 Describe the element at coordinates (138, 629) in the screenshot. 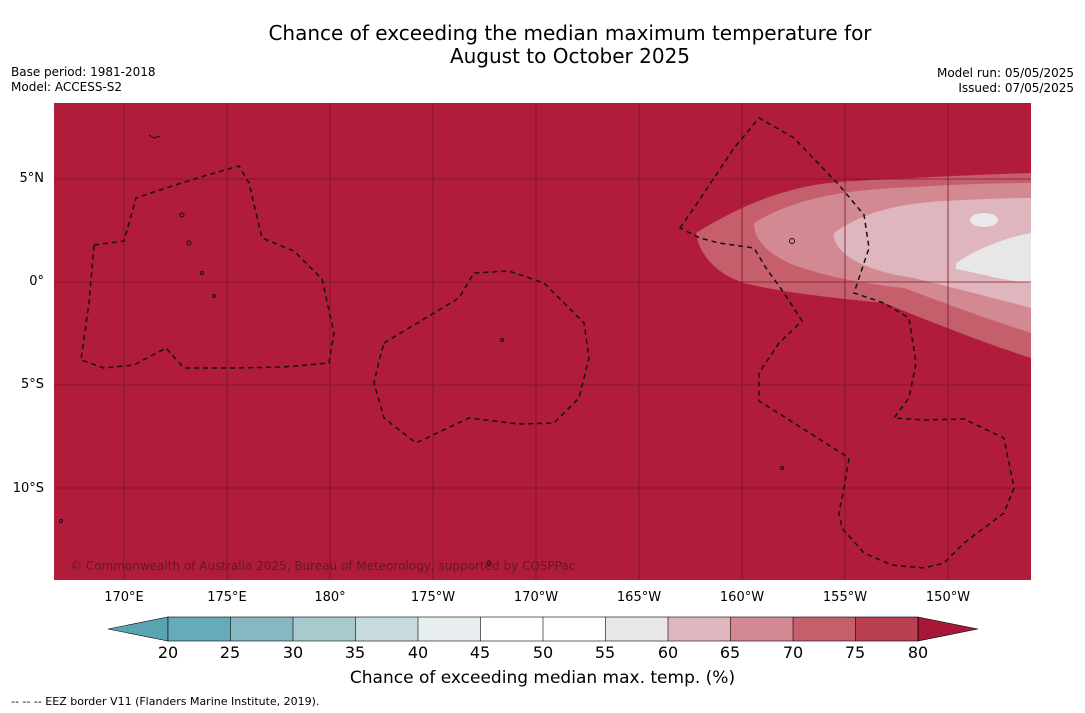

I see `colorbar-low-arrow` at that location.